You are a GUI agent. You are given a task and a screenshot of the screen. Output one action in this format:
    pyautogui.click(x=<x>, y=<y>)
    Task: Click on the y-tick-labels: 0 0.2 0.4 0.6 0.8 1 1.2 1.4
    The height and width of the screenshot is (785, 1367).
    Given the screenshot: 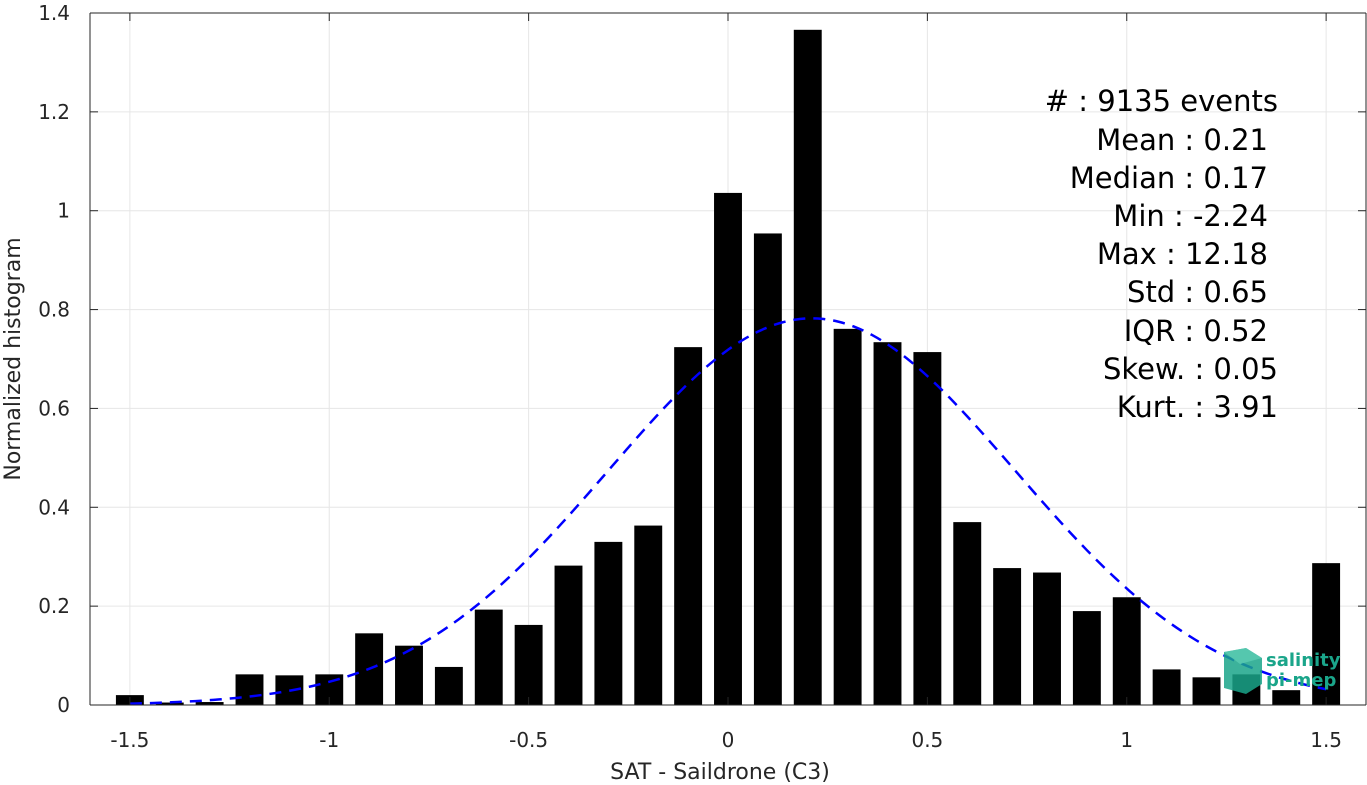 What is the action you would take?
    pyautogui.click(x=54, y=359)
    